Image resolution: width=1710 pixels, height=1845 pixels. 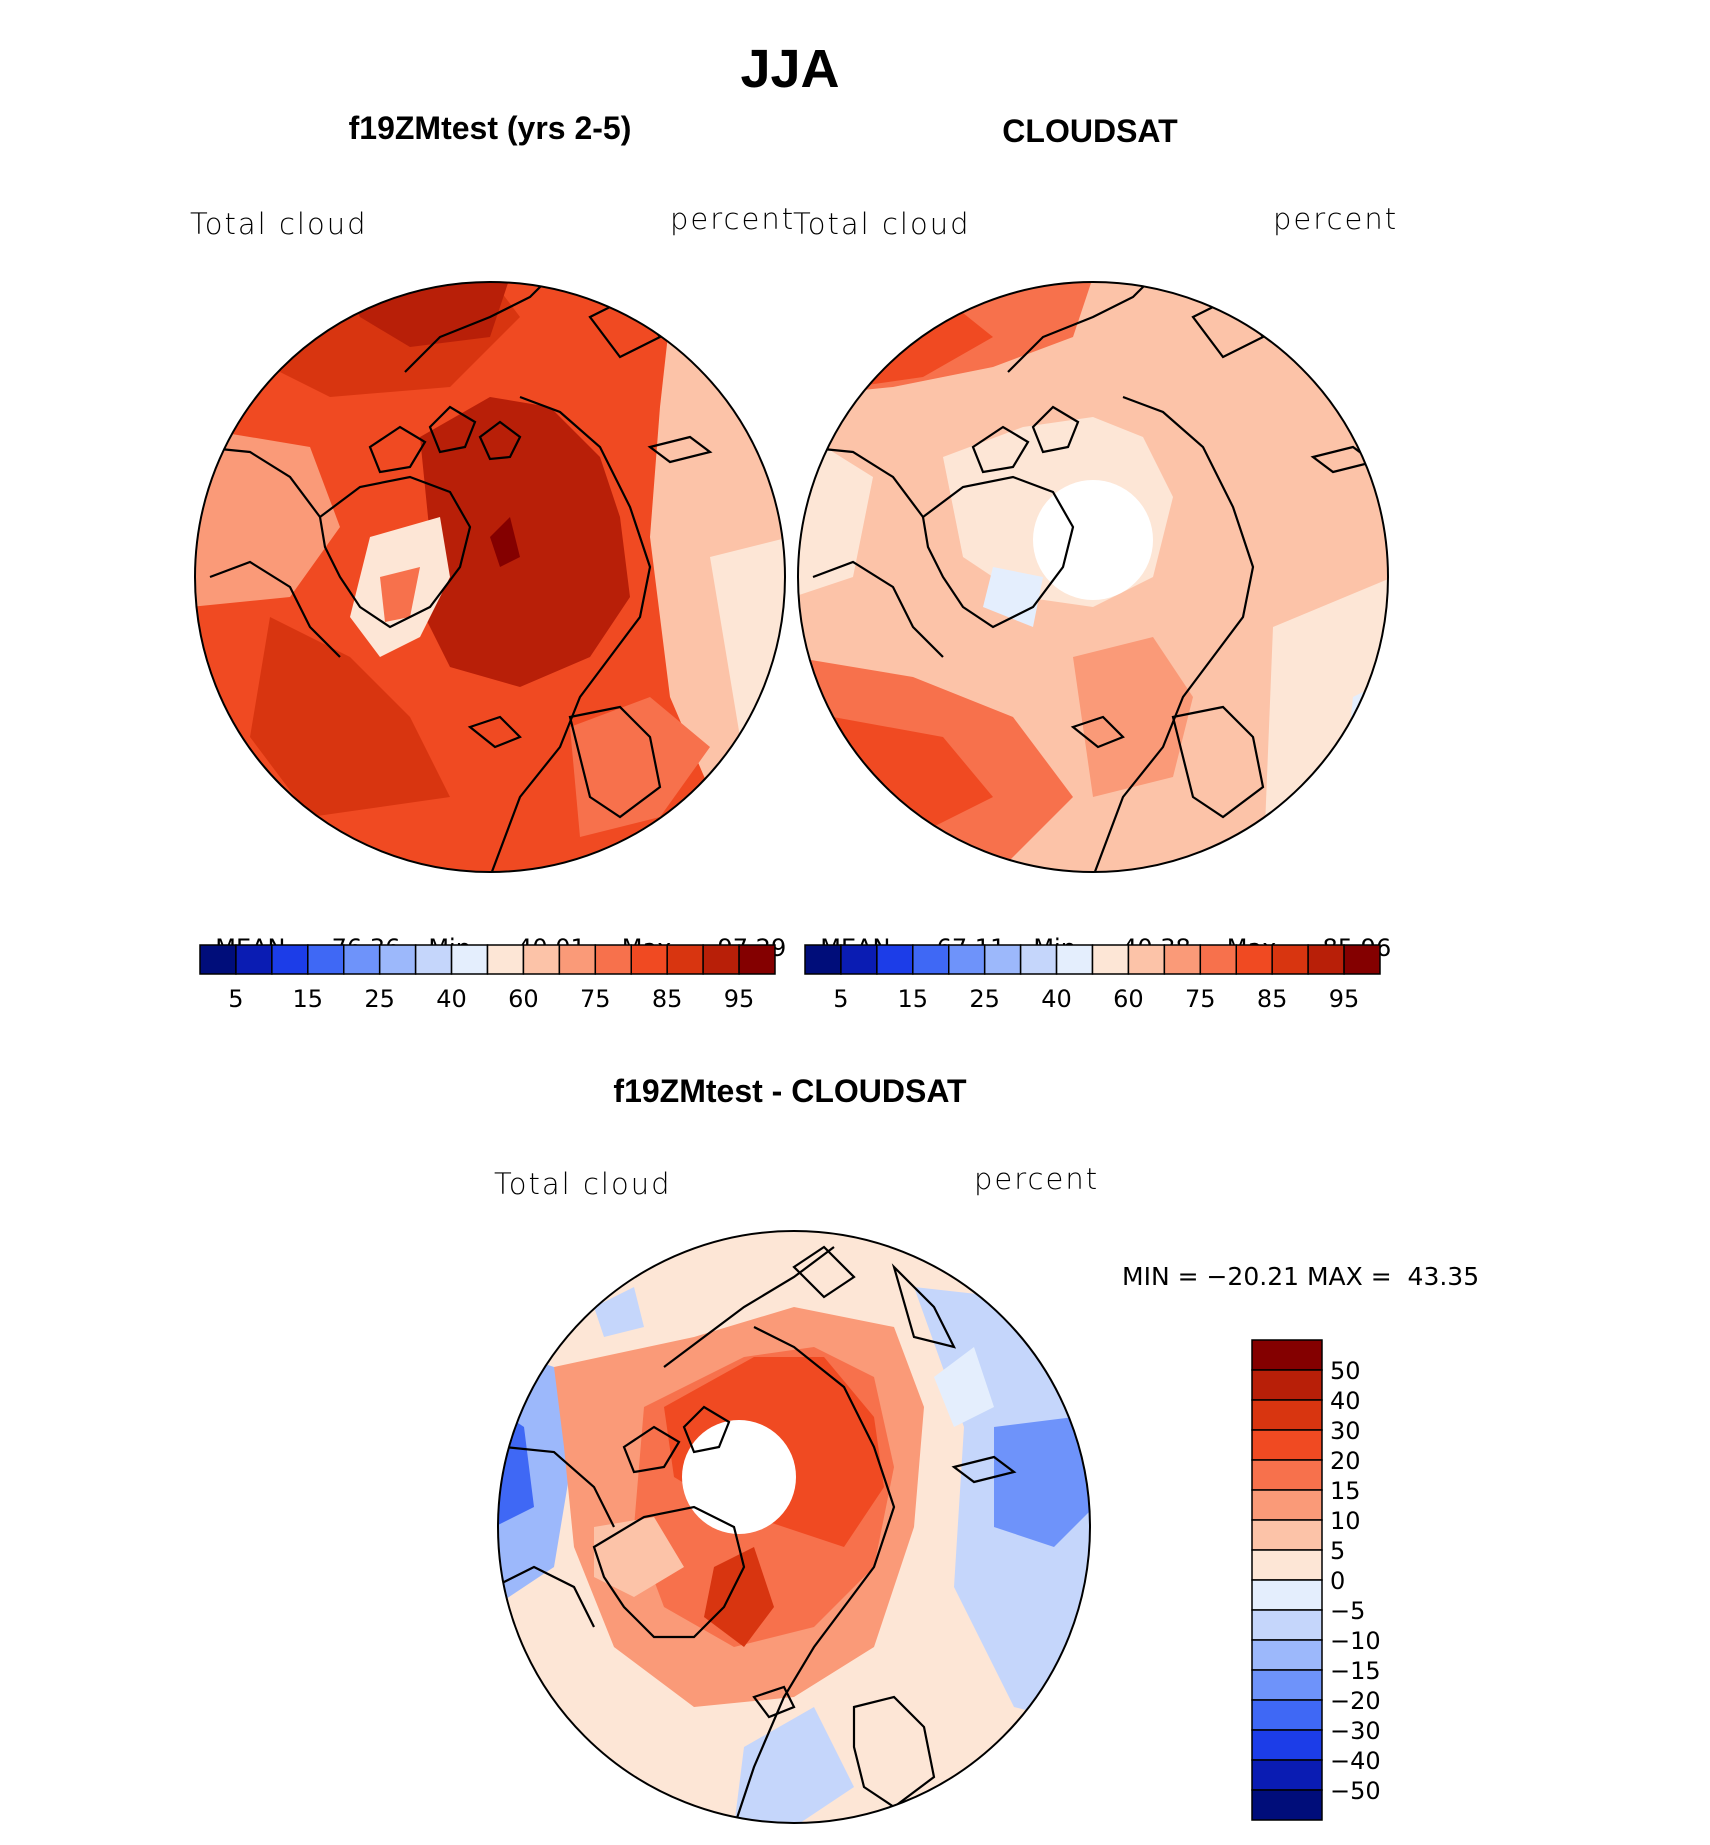 What do you see at coordinates (739, 999) in the screenshot?
I see `model-colorbar-tick-label: 95` at bounding box center [739, 999].